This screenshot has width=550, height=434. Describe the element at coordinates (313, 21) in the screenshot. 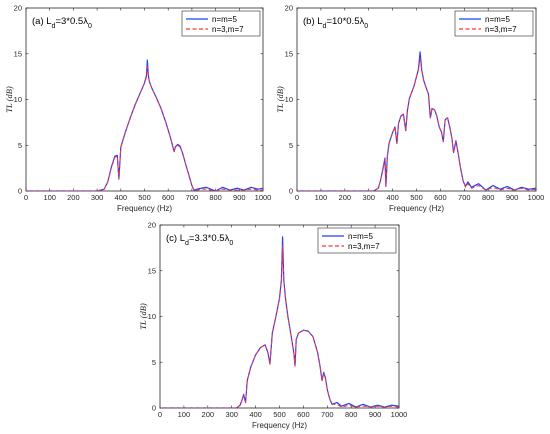

I see `title-part: (b) L` at that location.